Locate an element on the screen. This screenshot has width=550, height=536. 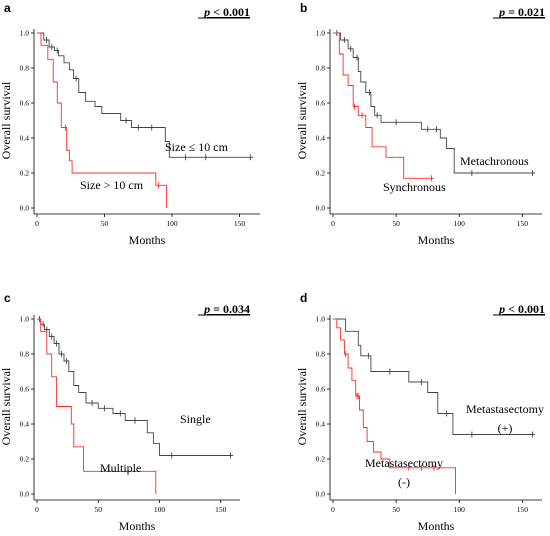
p-value: p = 0.034 is located at coordinates (226, 309).